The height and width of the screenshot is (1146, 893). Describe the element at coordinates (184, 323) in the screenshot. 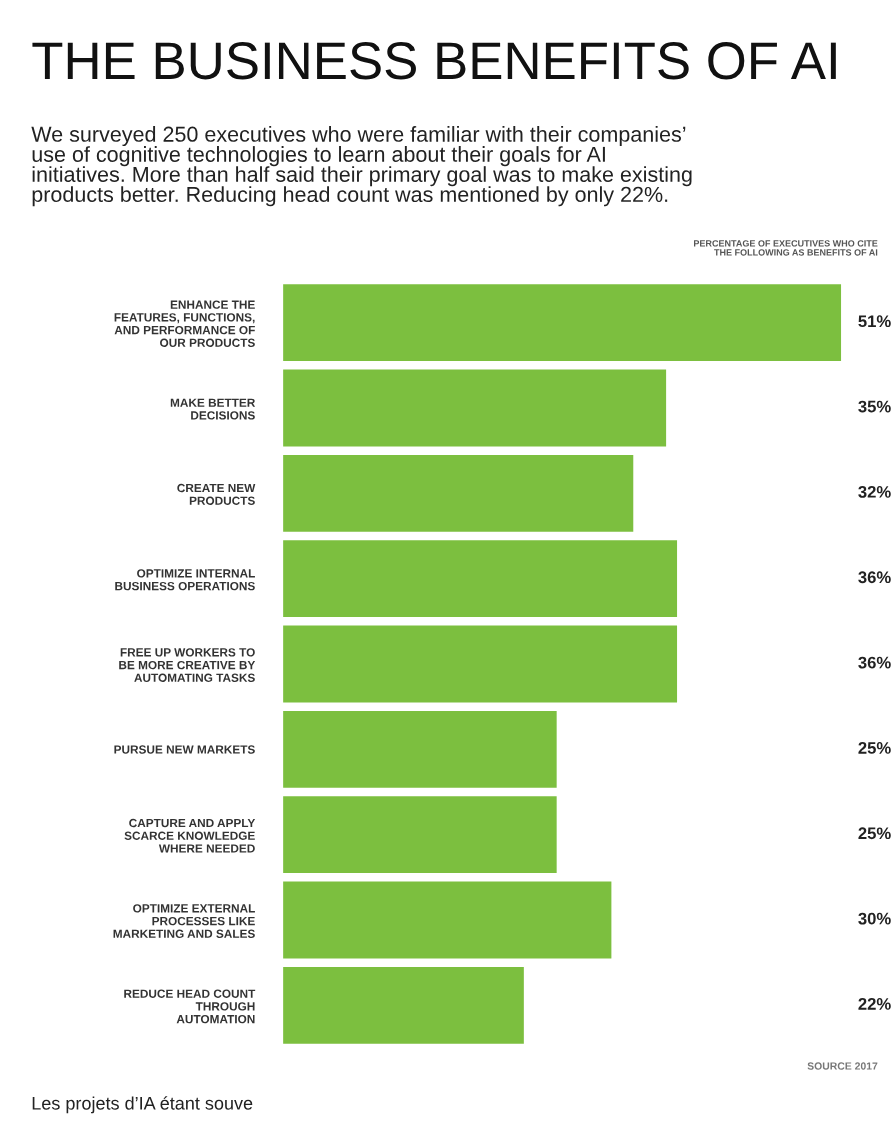

I see `y-tick-label: ENHANCE THE FEATURES, FUNCTIONS, AND PERFORMANCE OF OUR PRODUCTS` at that location.